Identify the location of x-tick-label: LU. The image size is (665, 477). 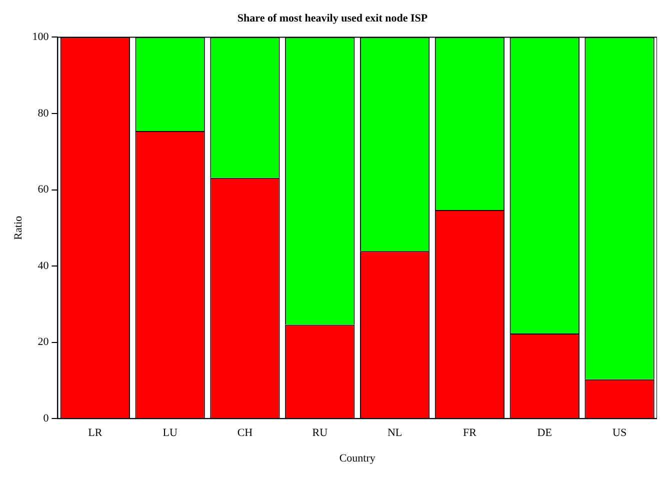
(170, 433).